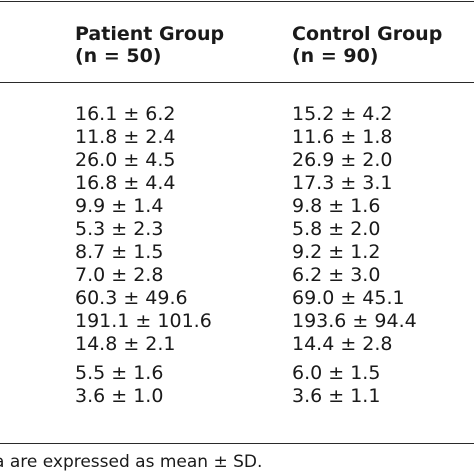  Describe the element at coordinates (342, 183) in the screenshot. I see `control-value-cell: 17.3 ± 3.1` at that location.